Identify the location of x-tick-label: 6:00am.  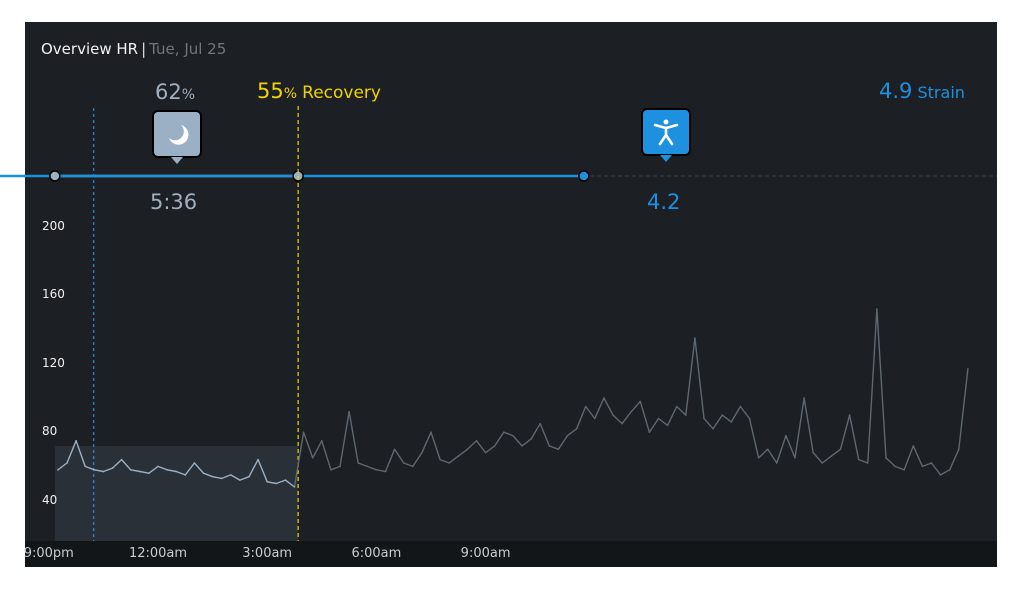
(376, 553).